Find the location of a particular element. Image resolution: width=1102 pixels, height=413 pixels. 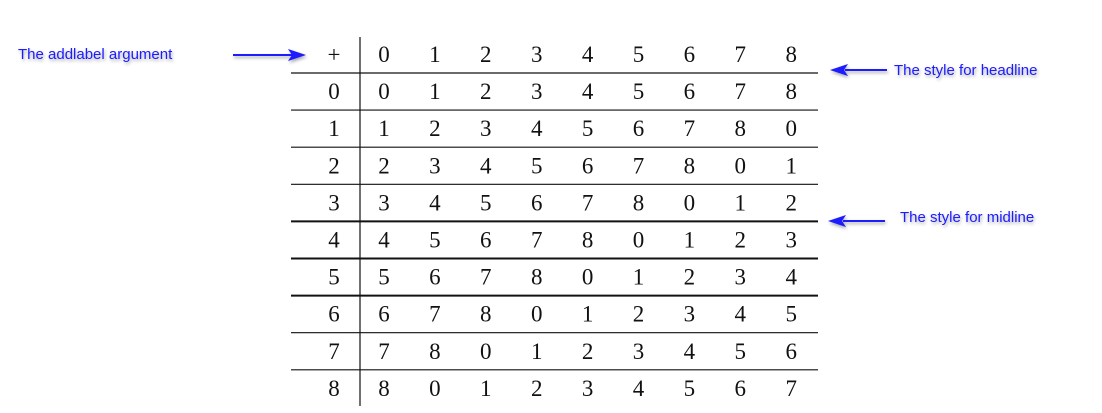

row-label: 6 is located at coordinates (334, 314).